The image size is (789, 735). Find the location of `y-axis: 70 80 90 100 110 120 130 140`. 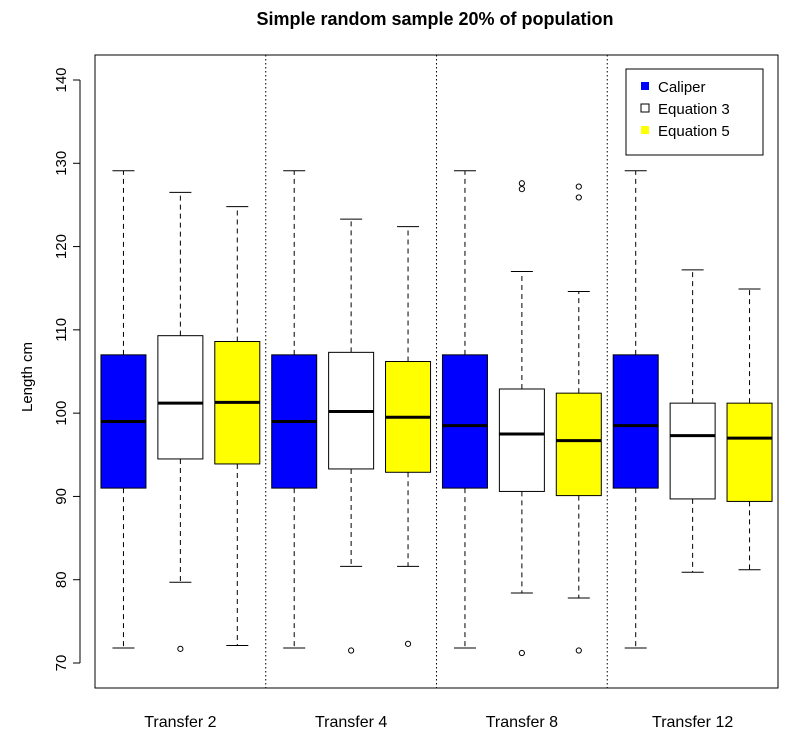

y-axis: 70 80 90 100 110 120 130 140 is located at coordinates (67, 369).